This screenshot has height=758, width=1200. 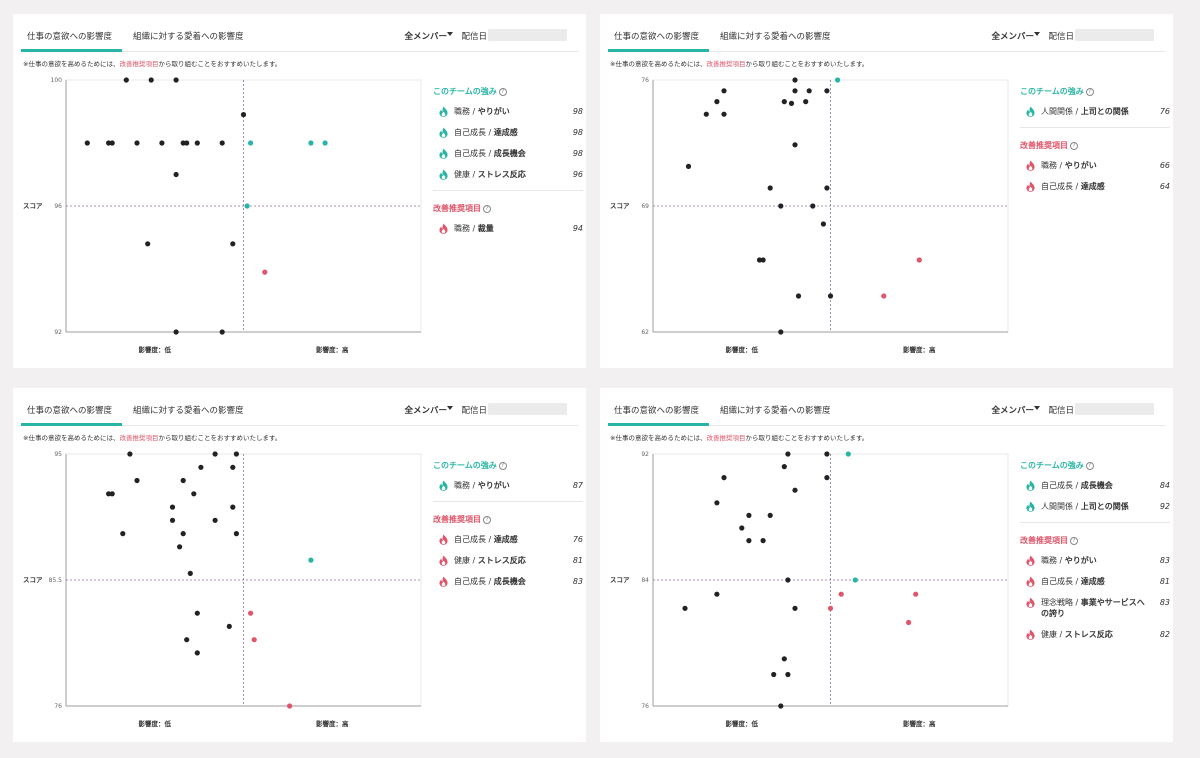 What do you see at coordinates (1095, 186) in the screenshot?
I see `list-item: 自己成長 / 達成感 64` at bounding box center [1095, 186].